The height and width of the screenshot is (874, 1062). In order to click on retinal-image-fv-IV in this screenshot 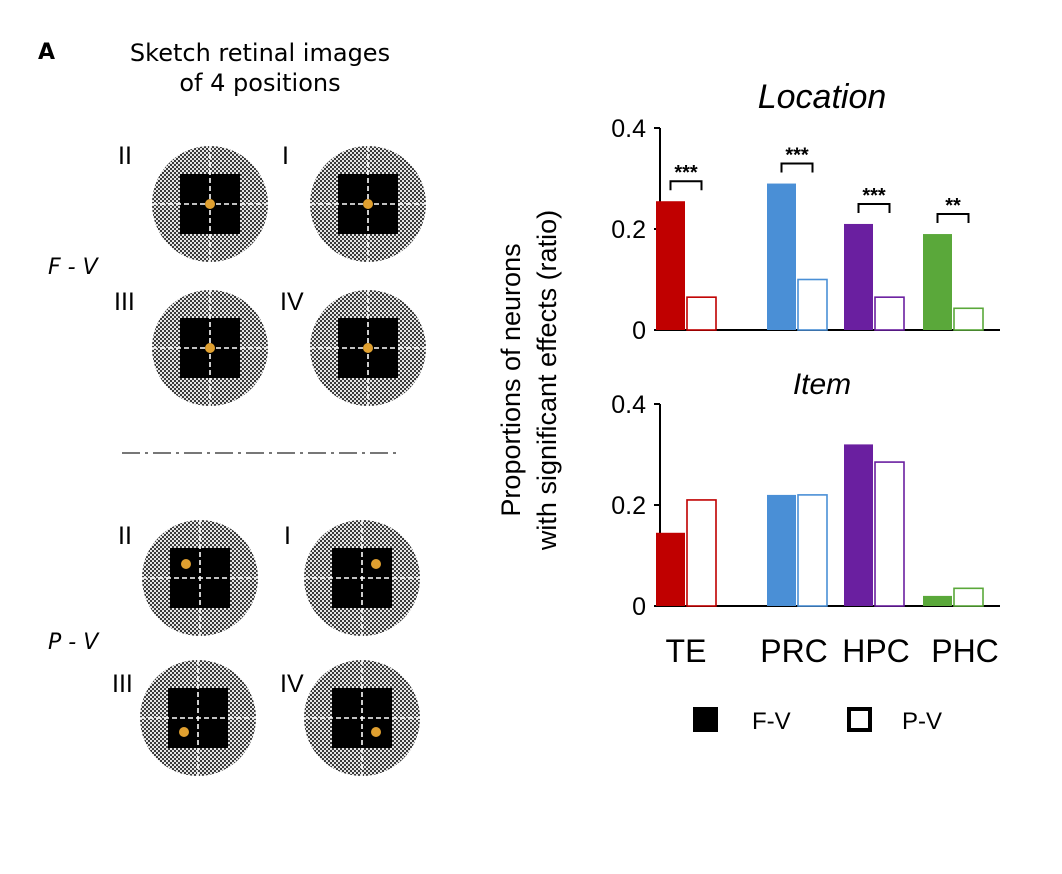, I will do `click(368, 348)`.